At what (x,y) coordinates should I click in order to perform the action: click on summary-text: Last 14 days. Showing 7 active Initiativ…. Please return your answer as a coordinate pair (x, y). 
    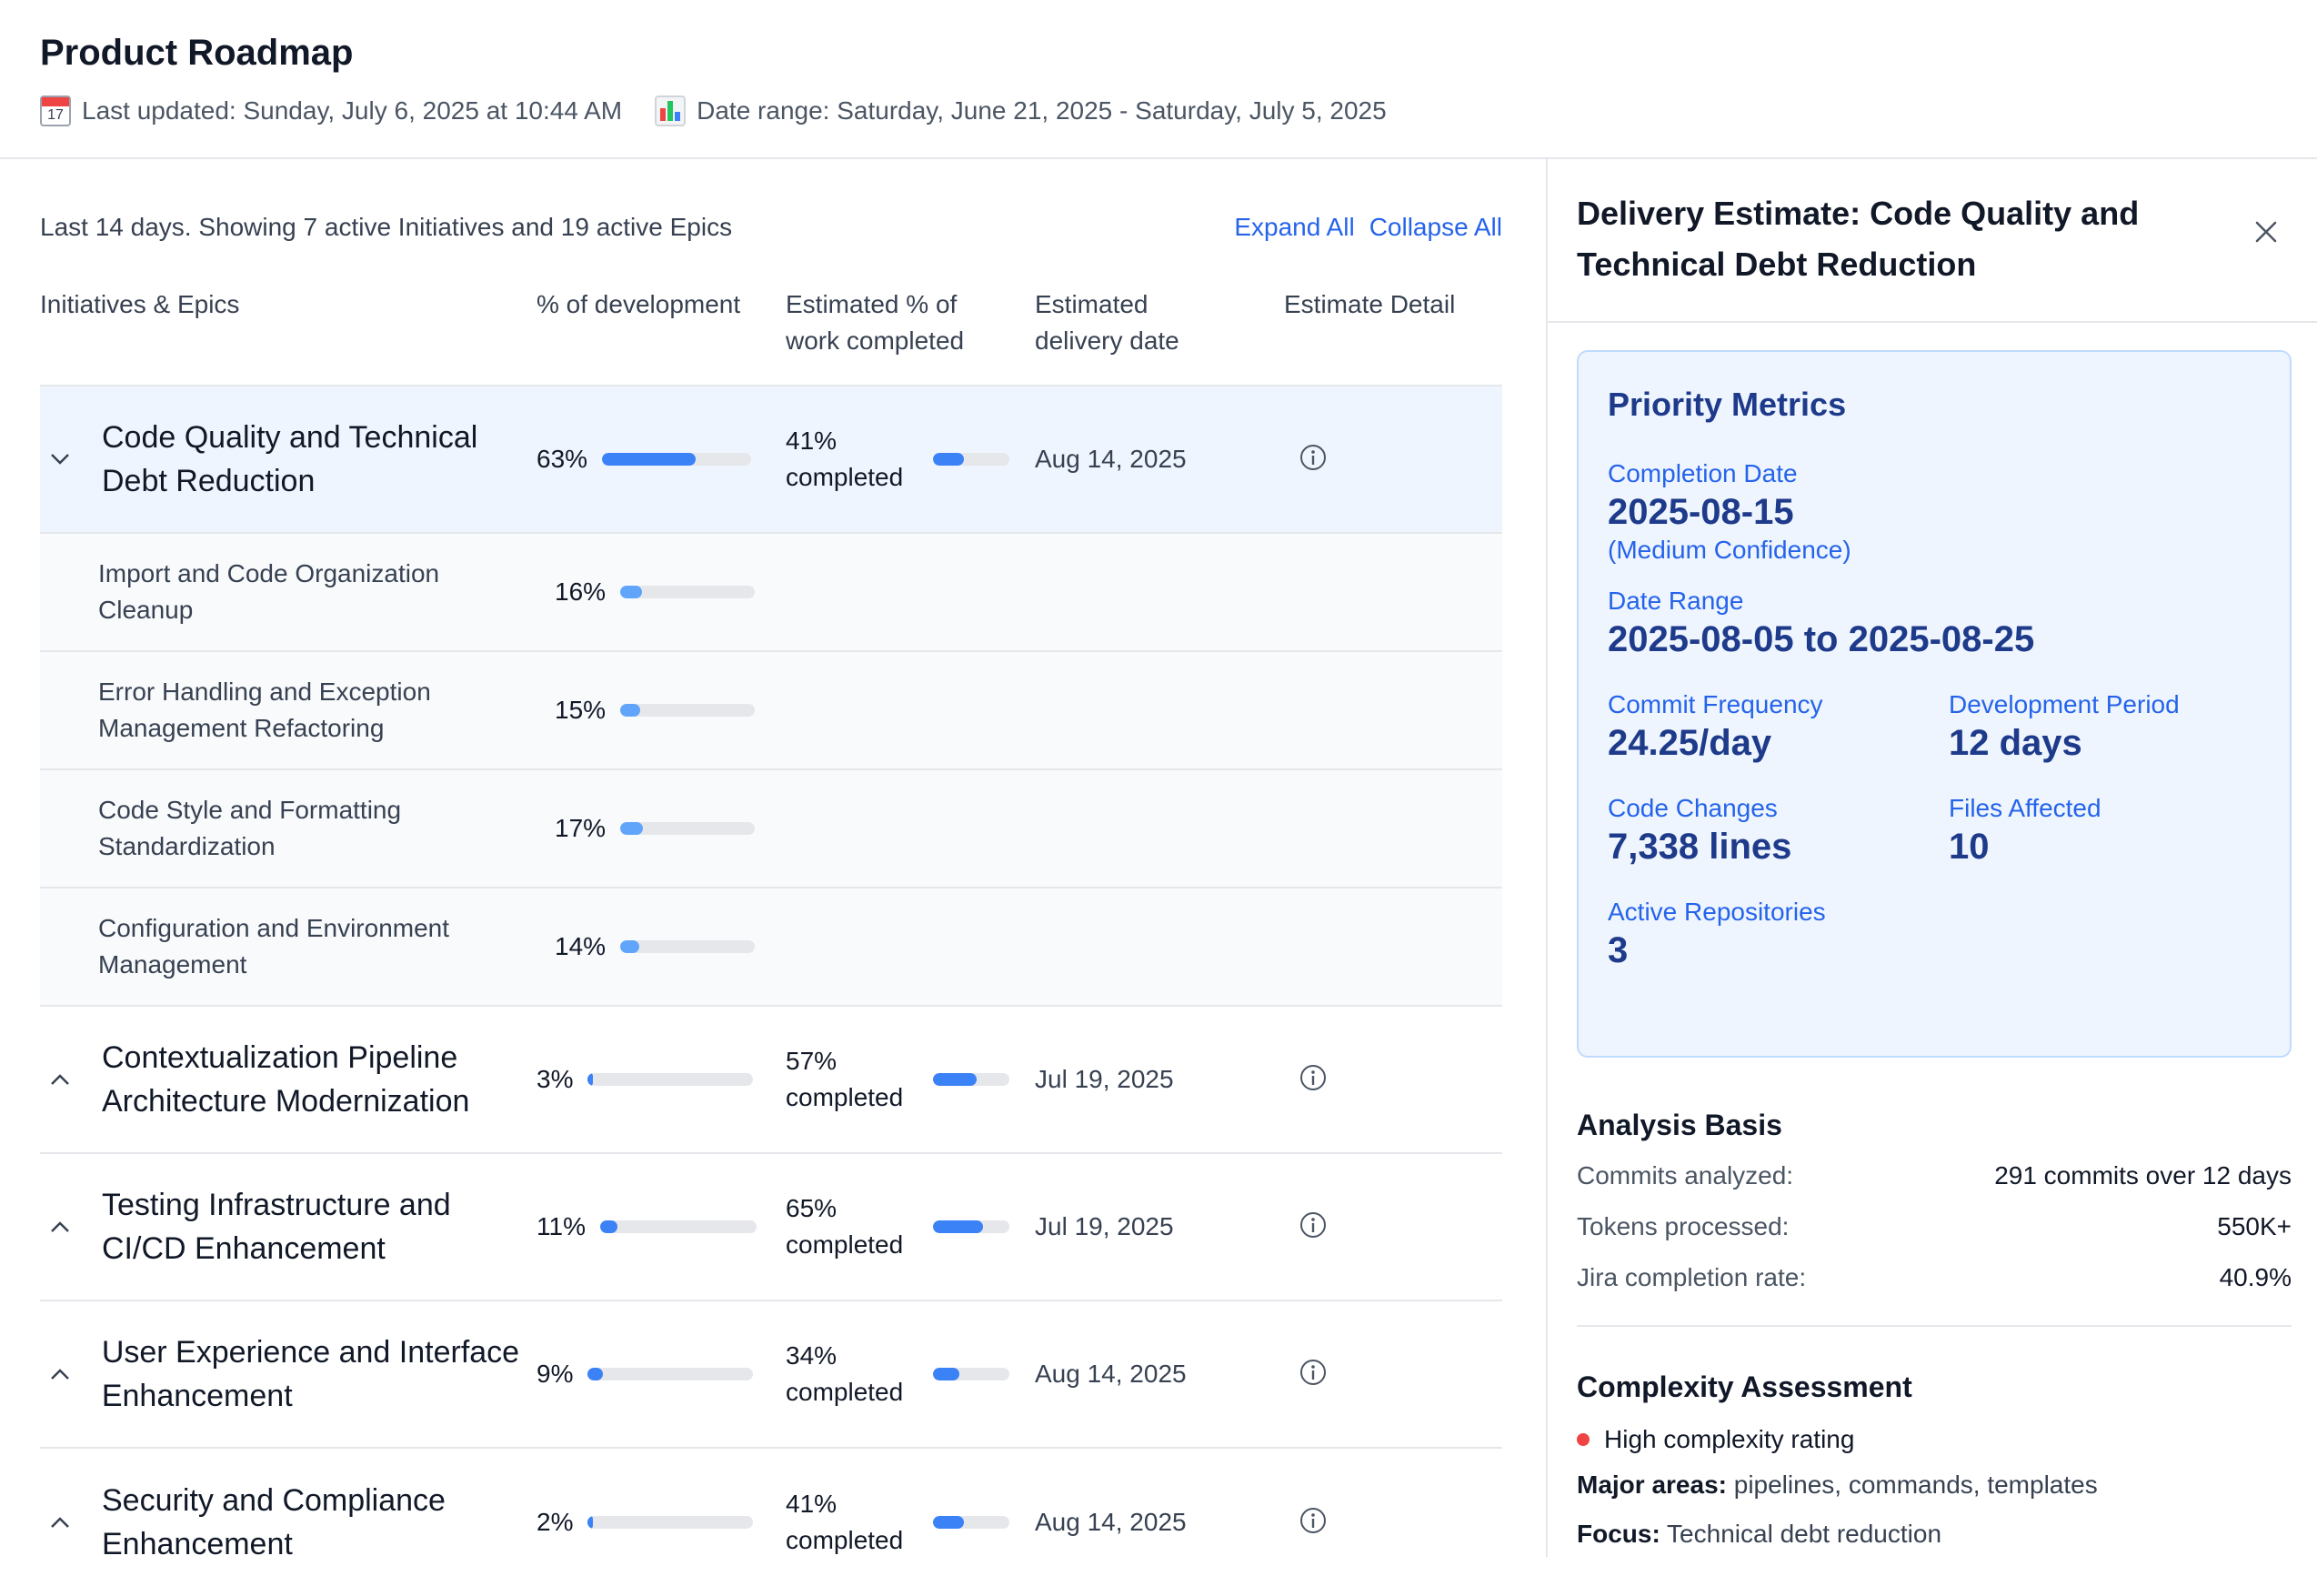
    Looking at the image, I should click on (386, 227).